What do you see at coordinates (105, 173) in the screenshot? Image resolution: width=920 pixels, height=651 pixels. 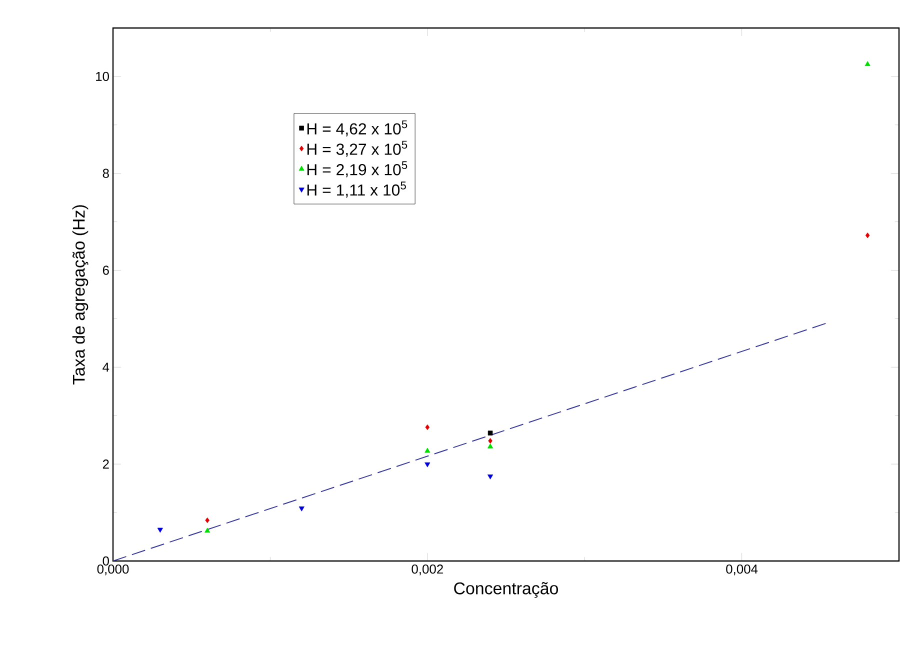 I see `y-tick-label: 8` at bounding box center [105, 173].